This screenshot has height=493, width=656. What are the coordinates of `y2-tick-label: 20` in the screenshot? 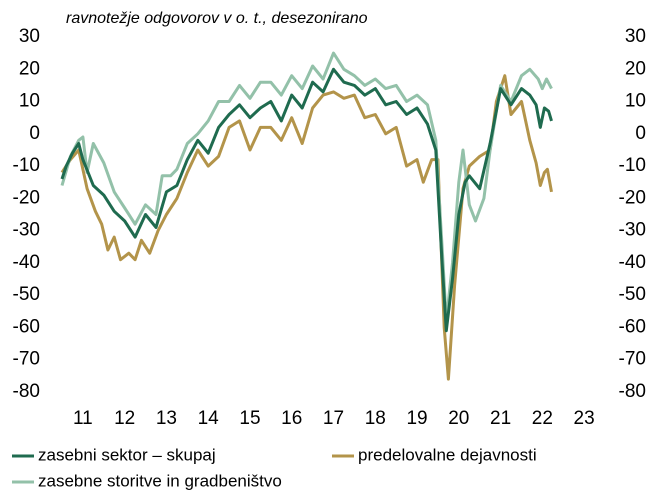 It's located at (635, 68).